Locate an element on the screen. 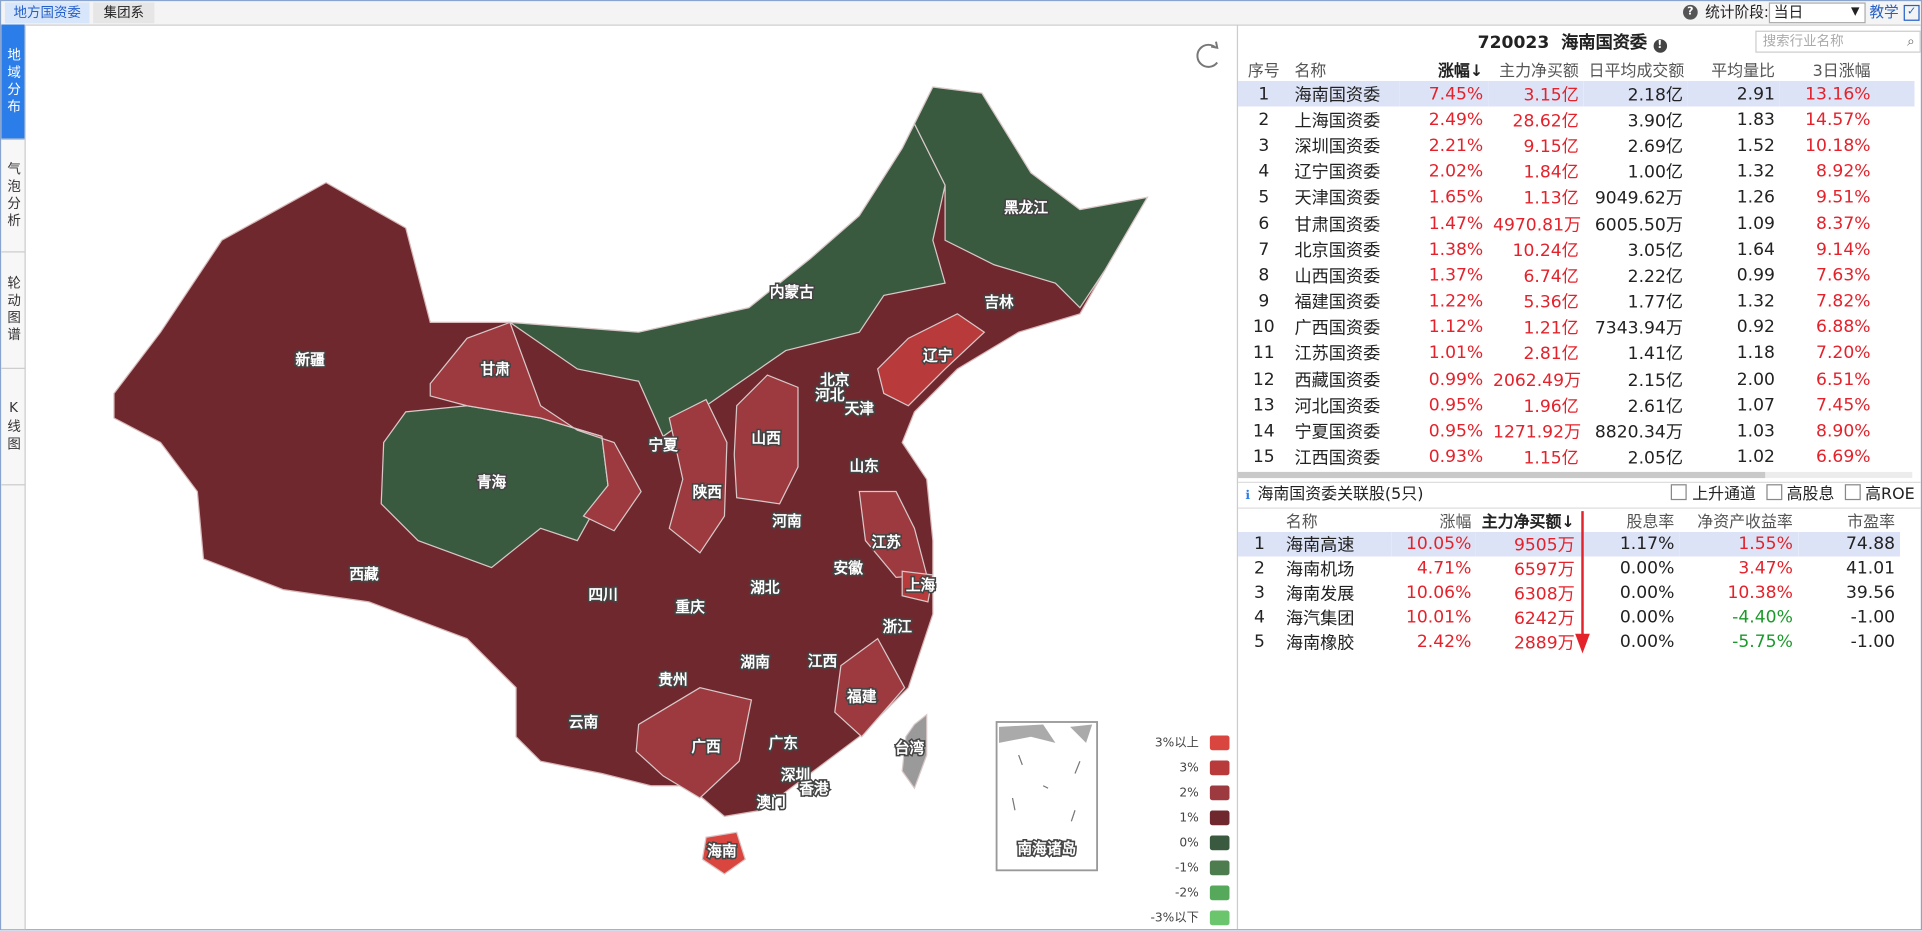  table-row: 7 北京国资委 1.38% 10.24亿 3.05亿 1.64 9.14% is located at coordinates (1576, 250).